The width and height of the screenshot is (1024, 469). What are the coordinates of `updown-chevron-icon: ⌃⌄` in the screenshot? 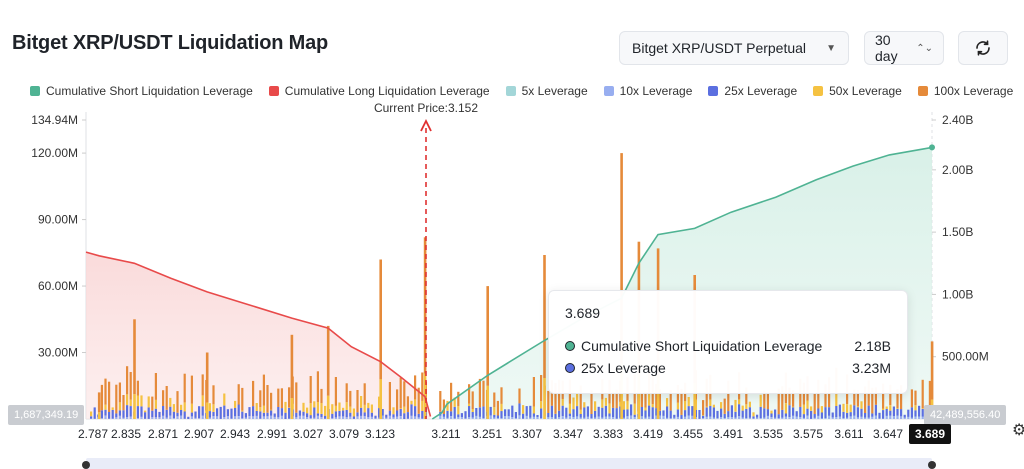 It's located at (924, 48).